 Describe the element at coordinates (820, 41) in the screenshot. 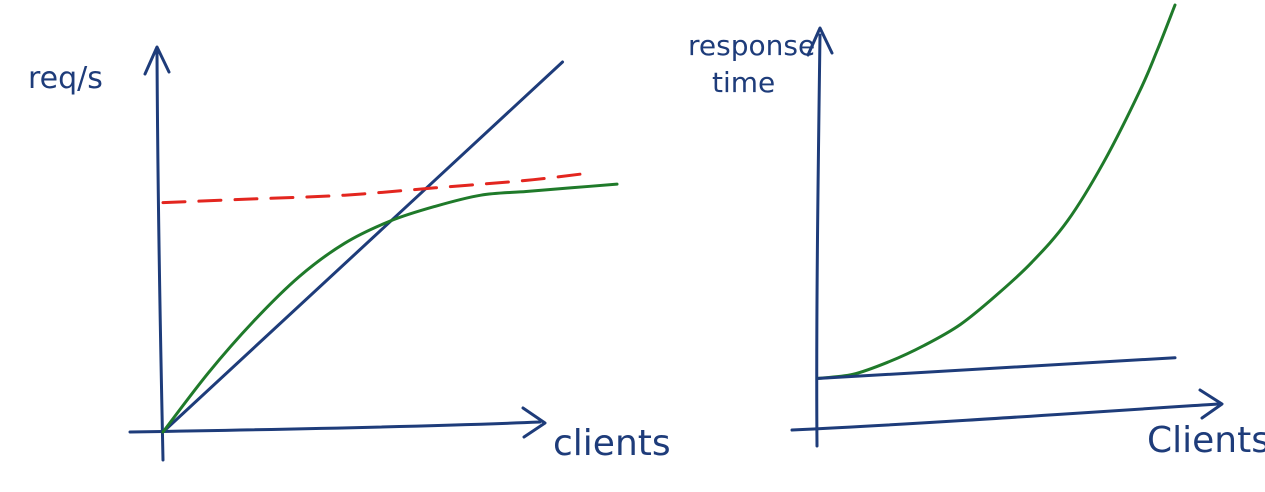

I see `right-y-axis-arrowhead` at that location.